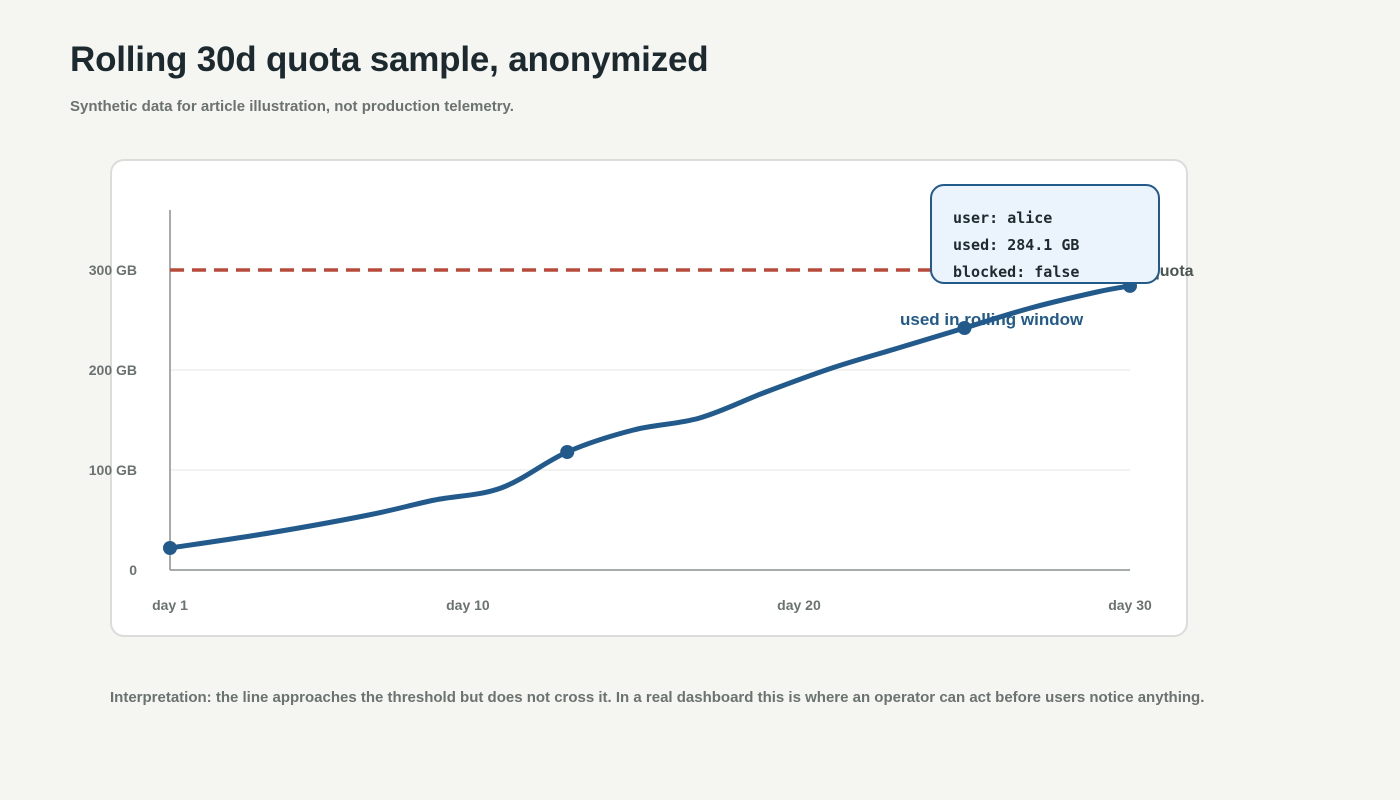 Image resolution: width=1400 pixels, height=800 pixels. I want to click on tooltip-row-user: user: alice, so click(1055, 219).